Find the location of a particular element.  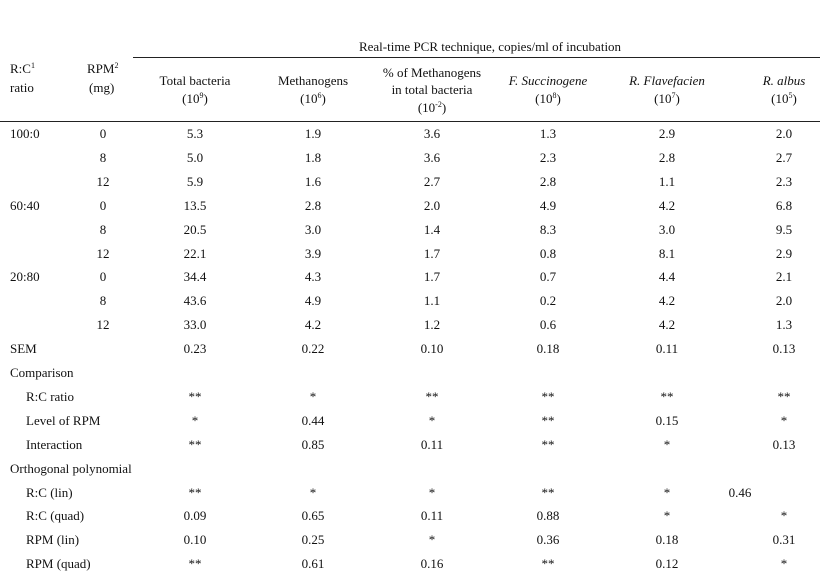

significance-cell: 0.61 is located at coordinates (313, 564).